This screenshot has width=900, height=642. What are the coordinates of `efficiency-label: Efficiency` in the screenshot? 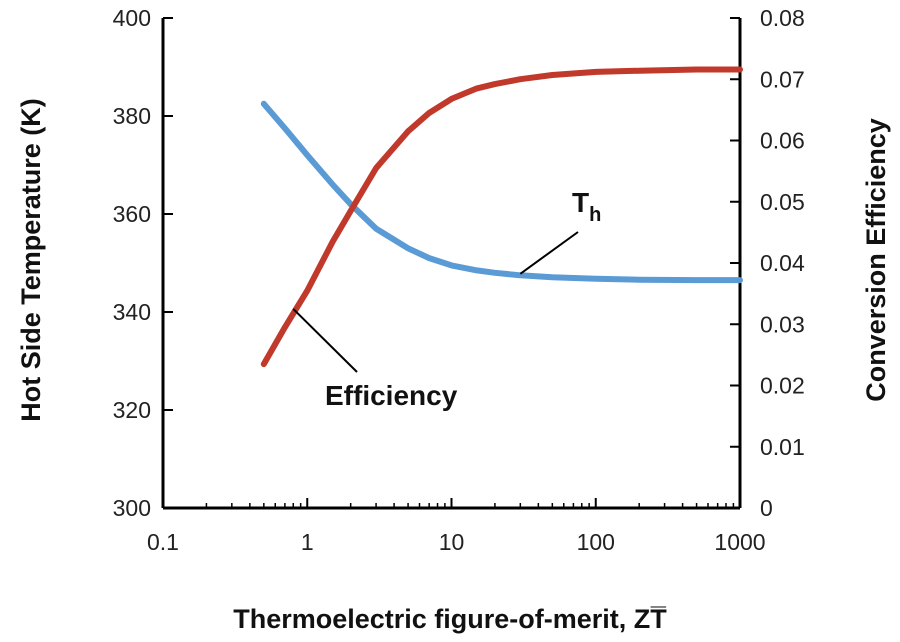 It's located at (391, 395).